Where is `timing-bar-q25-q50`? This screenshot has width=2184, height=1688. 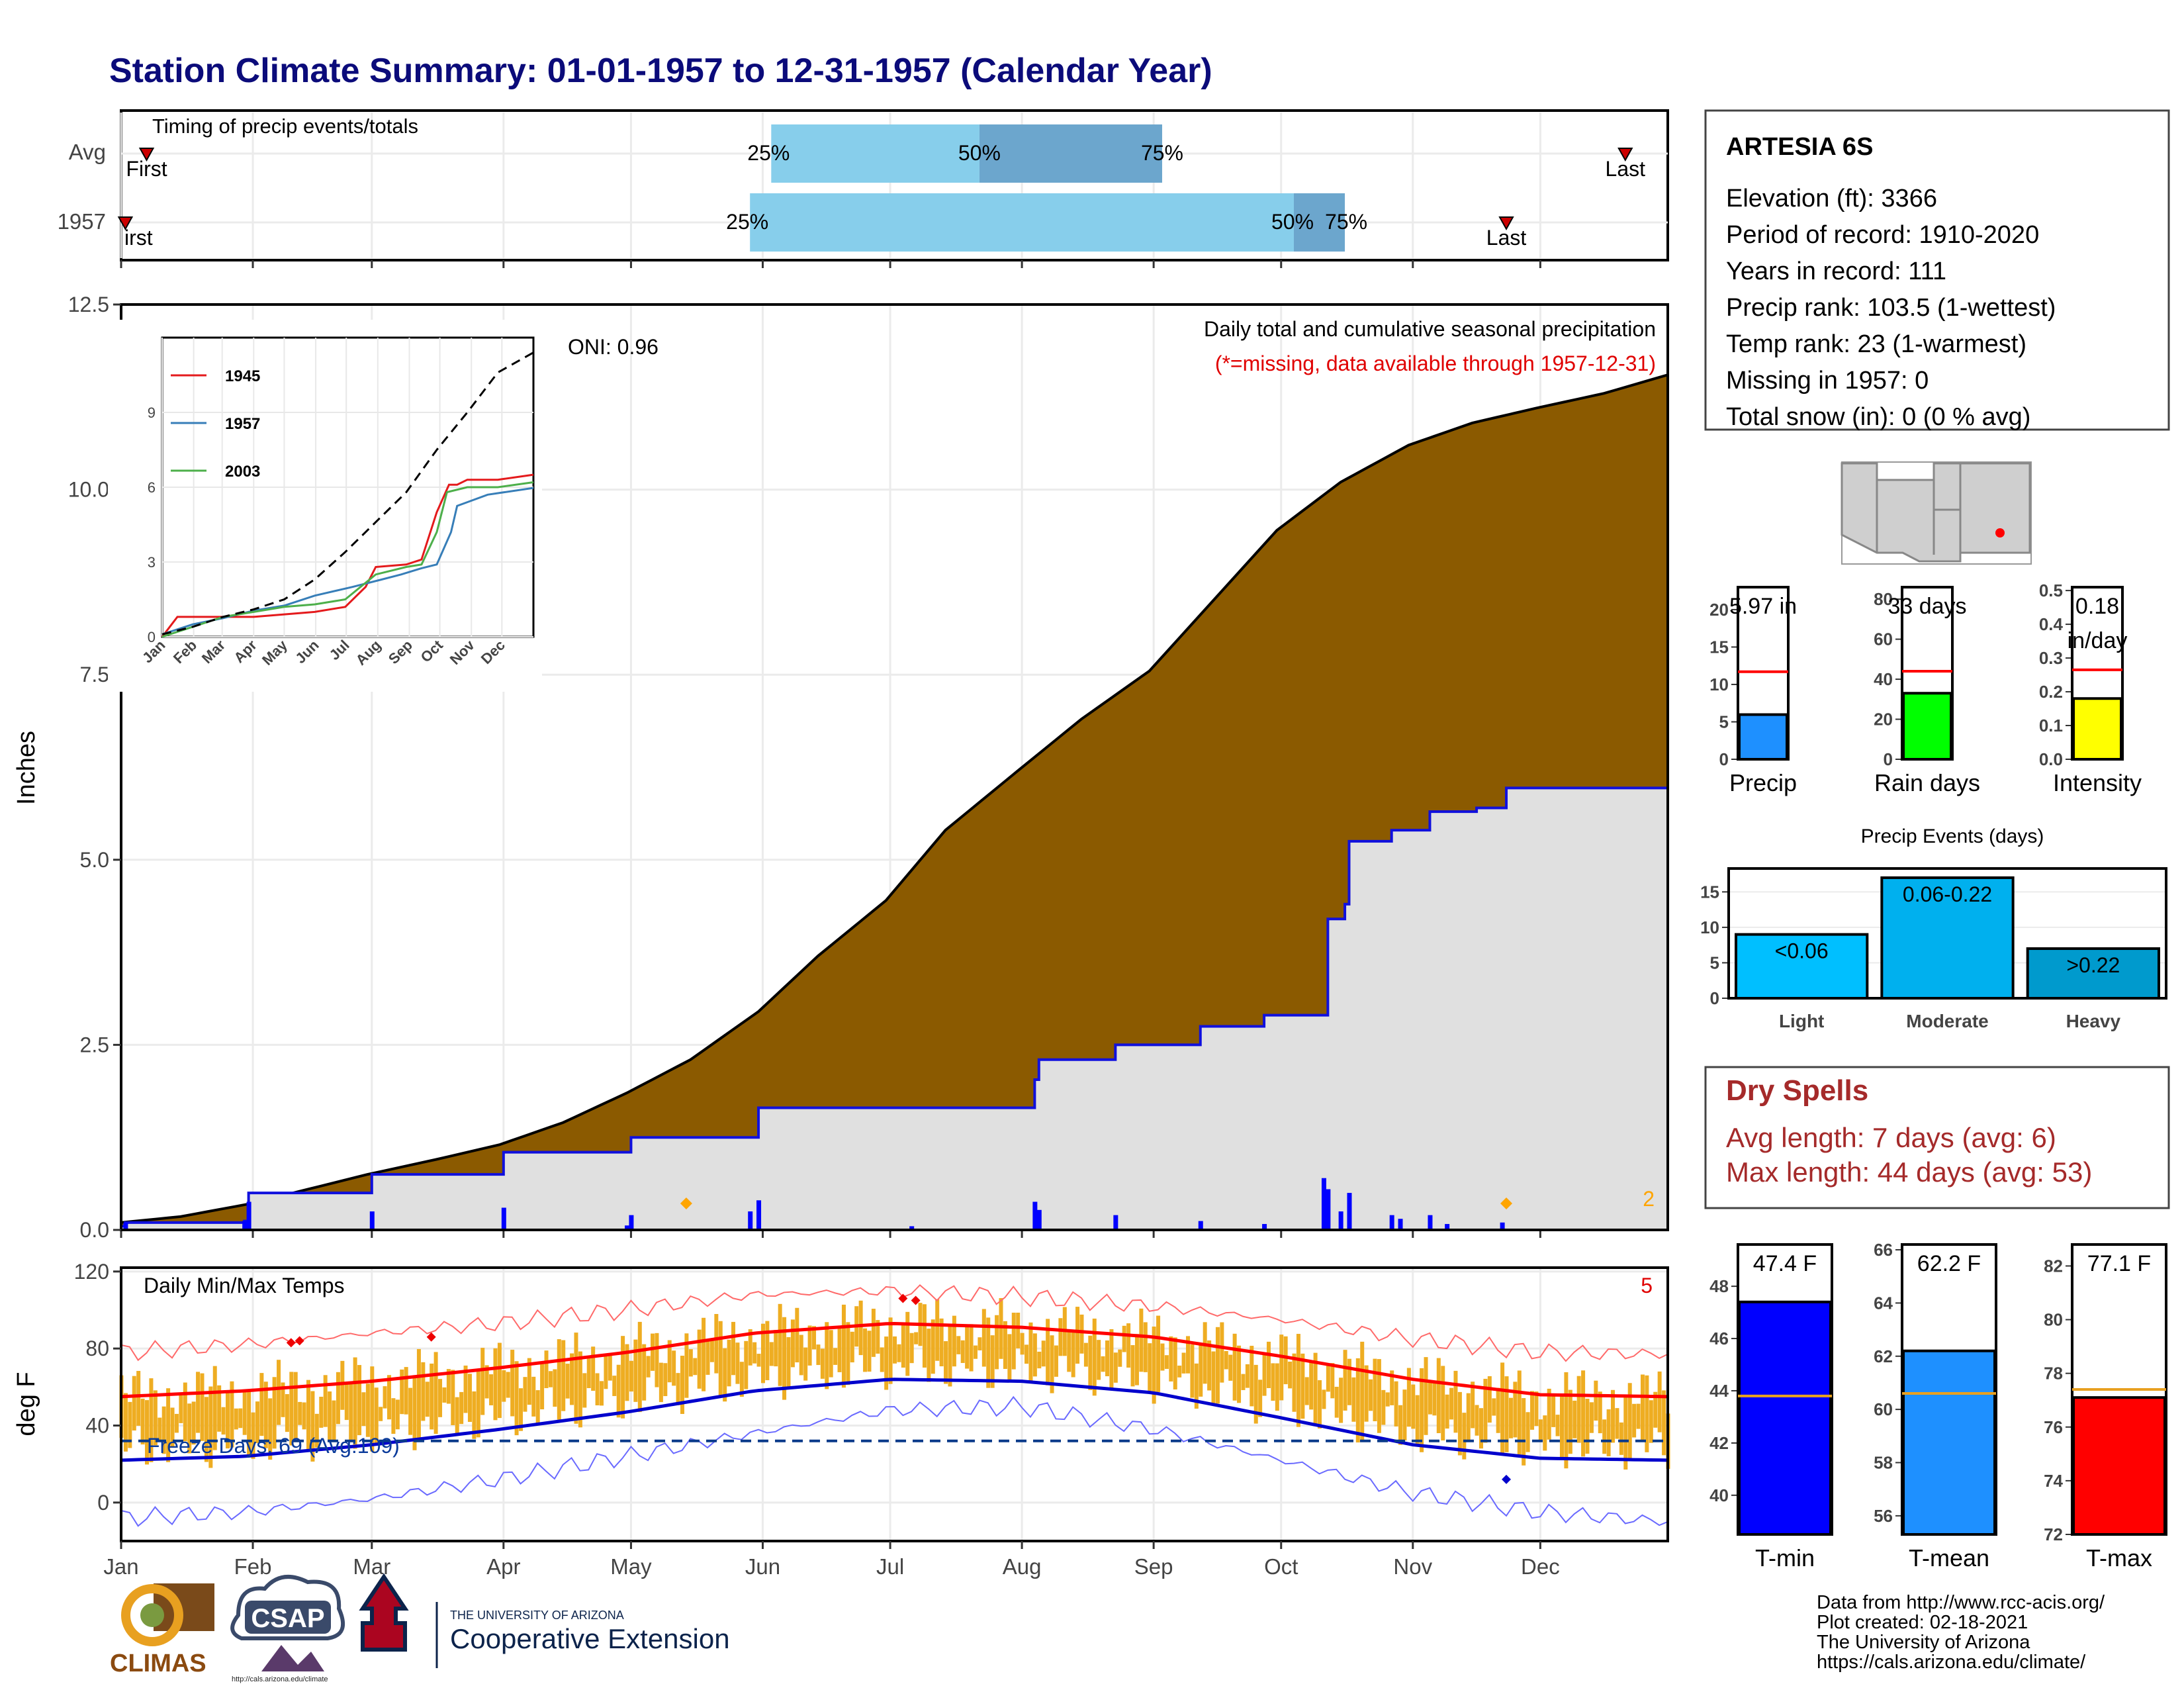
timing-bar-q25-q50 is located at coordinates (1022, 222).